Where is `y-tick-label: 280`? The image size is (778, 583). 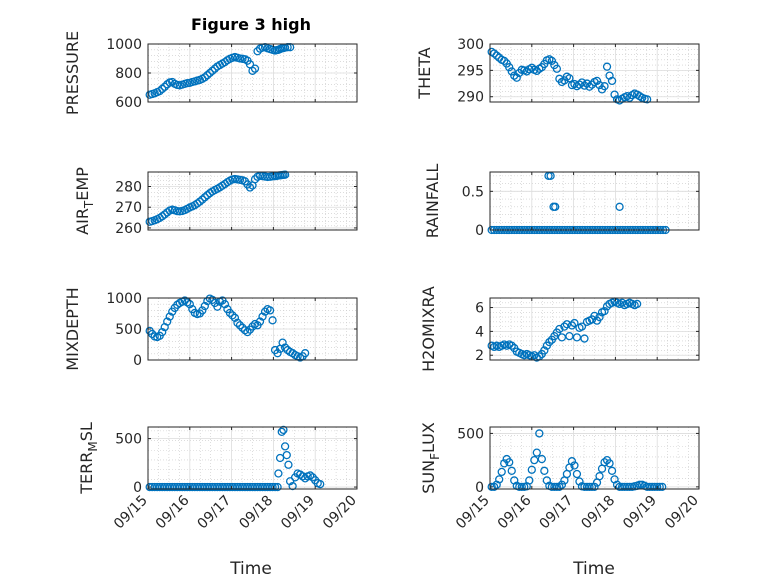
y-tick-label: 280 is located at coordinates (128, 188).